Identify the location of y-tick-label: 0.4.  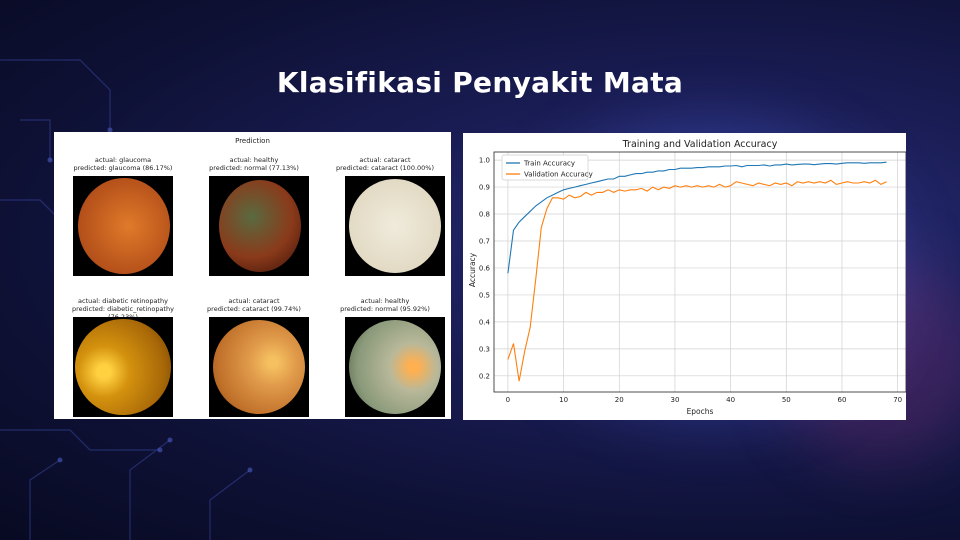
(485, 322).